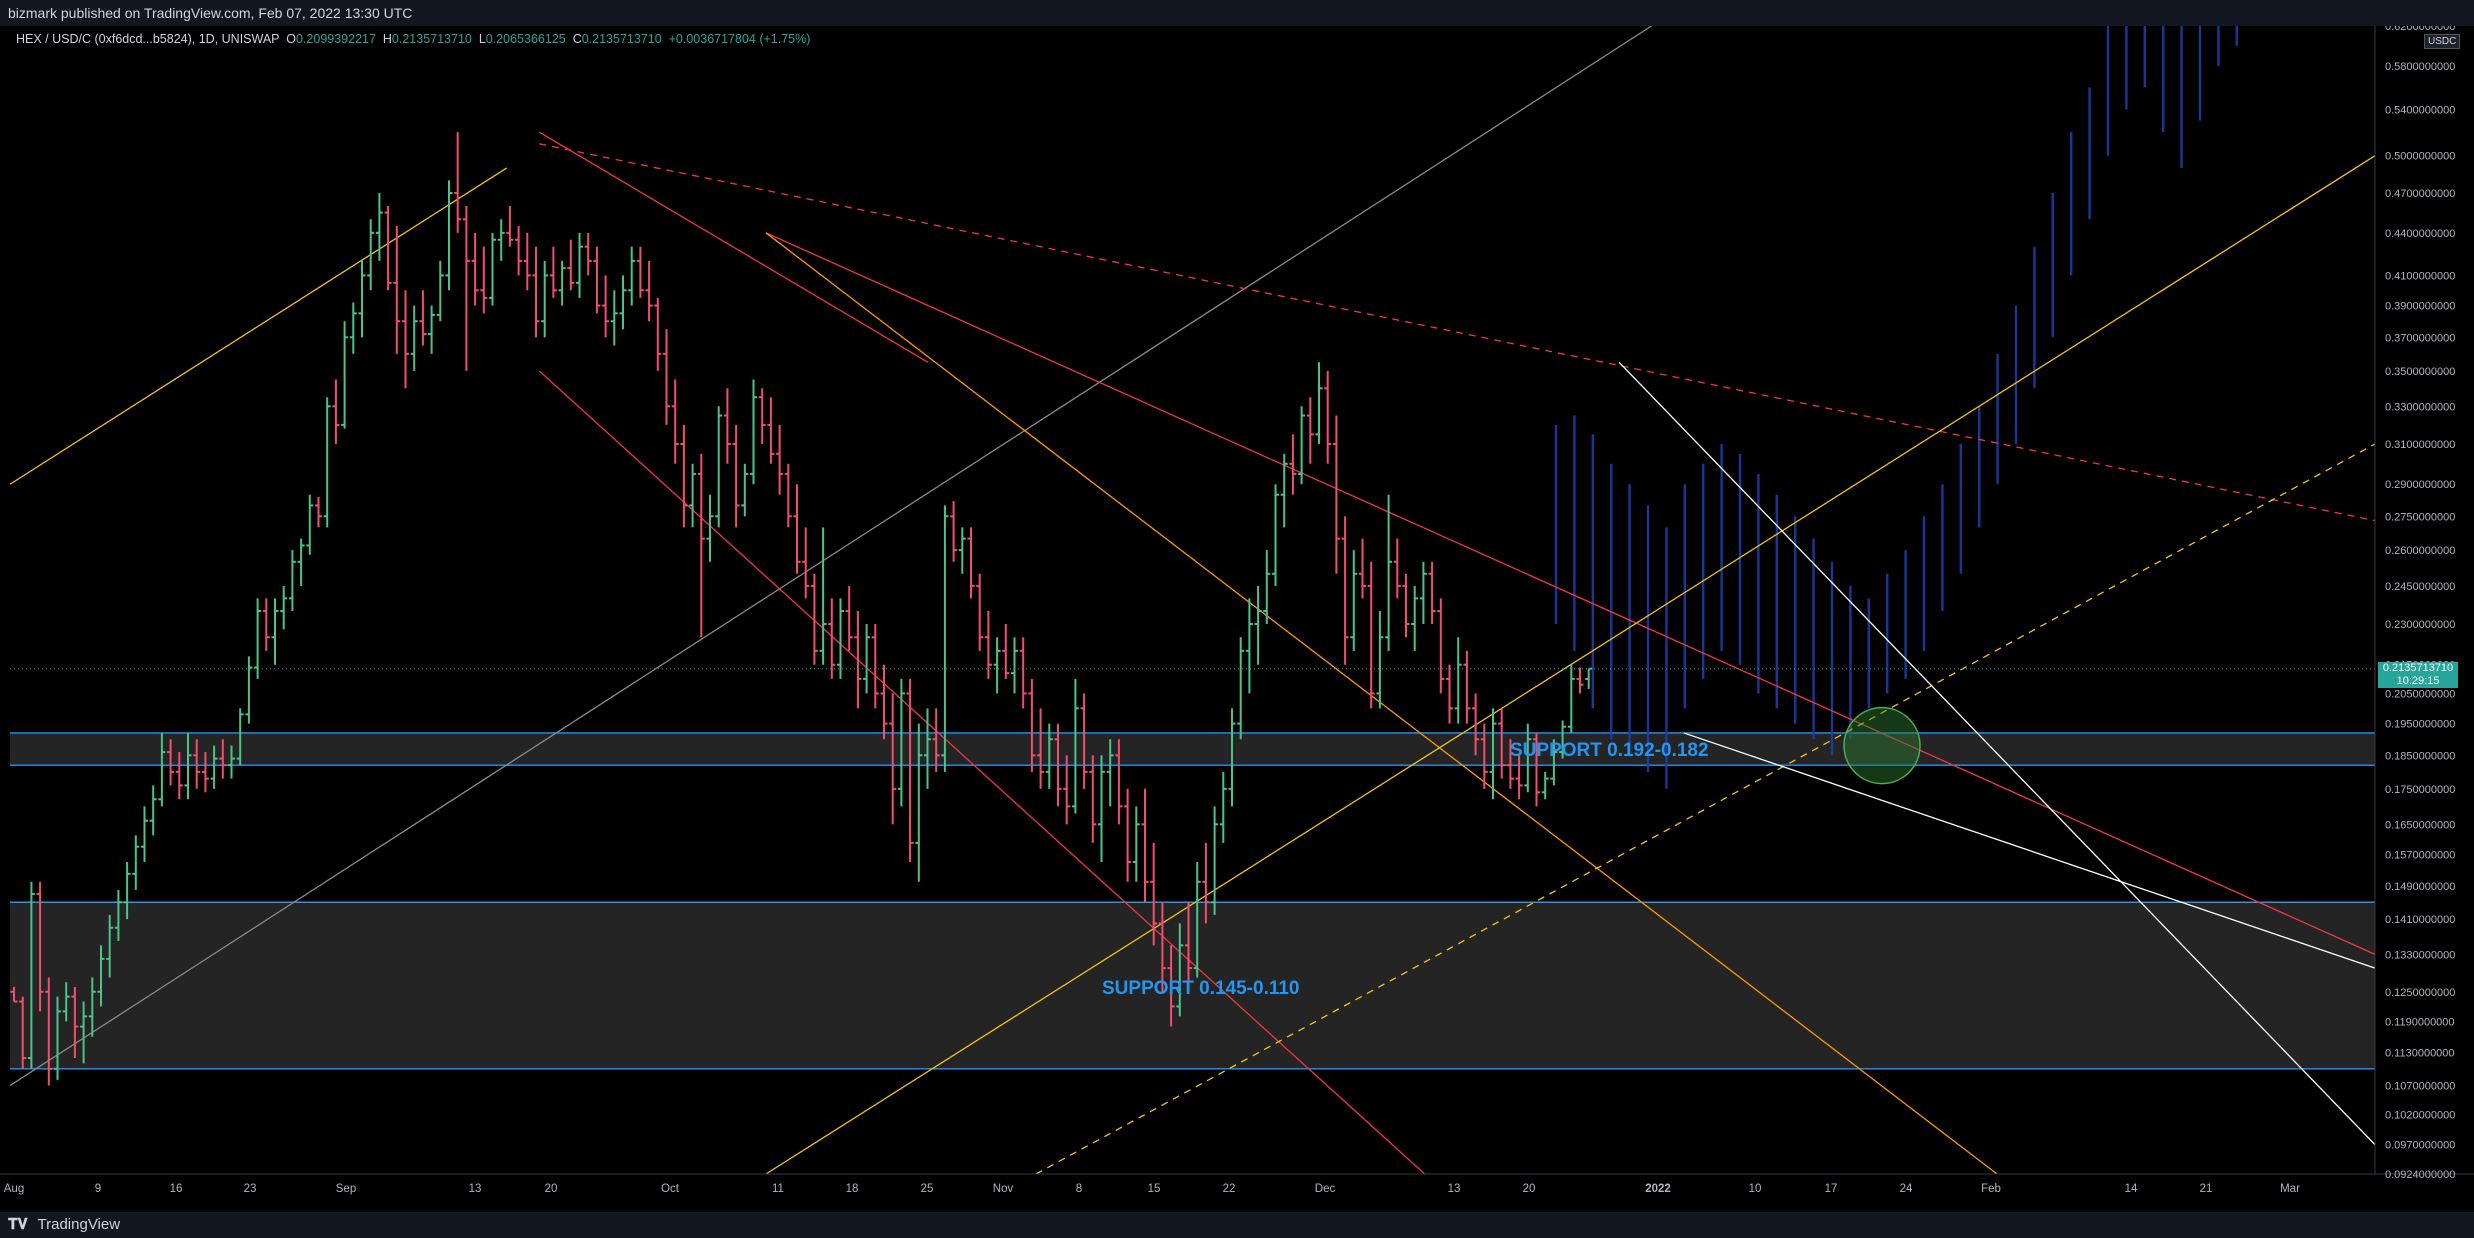 This screenshot has width=2474, height=1238. I want to click on last-price-marker: 0.2135713710 10:29:15, so click(2418, 675).